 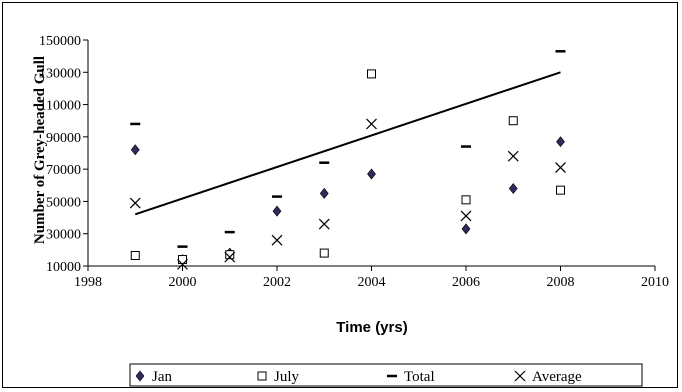 I want to click on legend-marker-average, so click(x=520, y=376).